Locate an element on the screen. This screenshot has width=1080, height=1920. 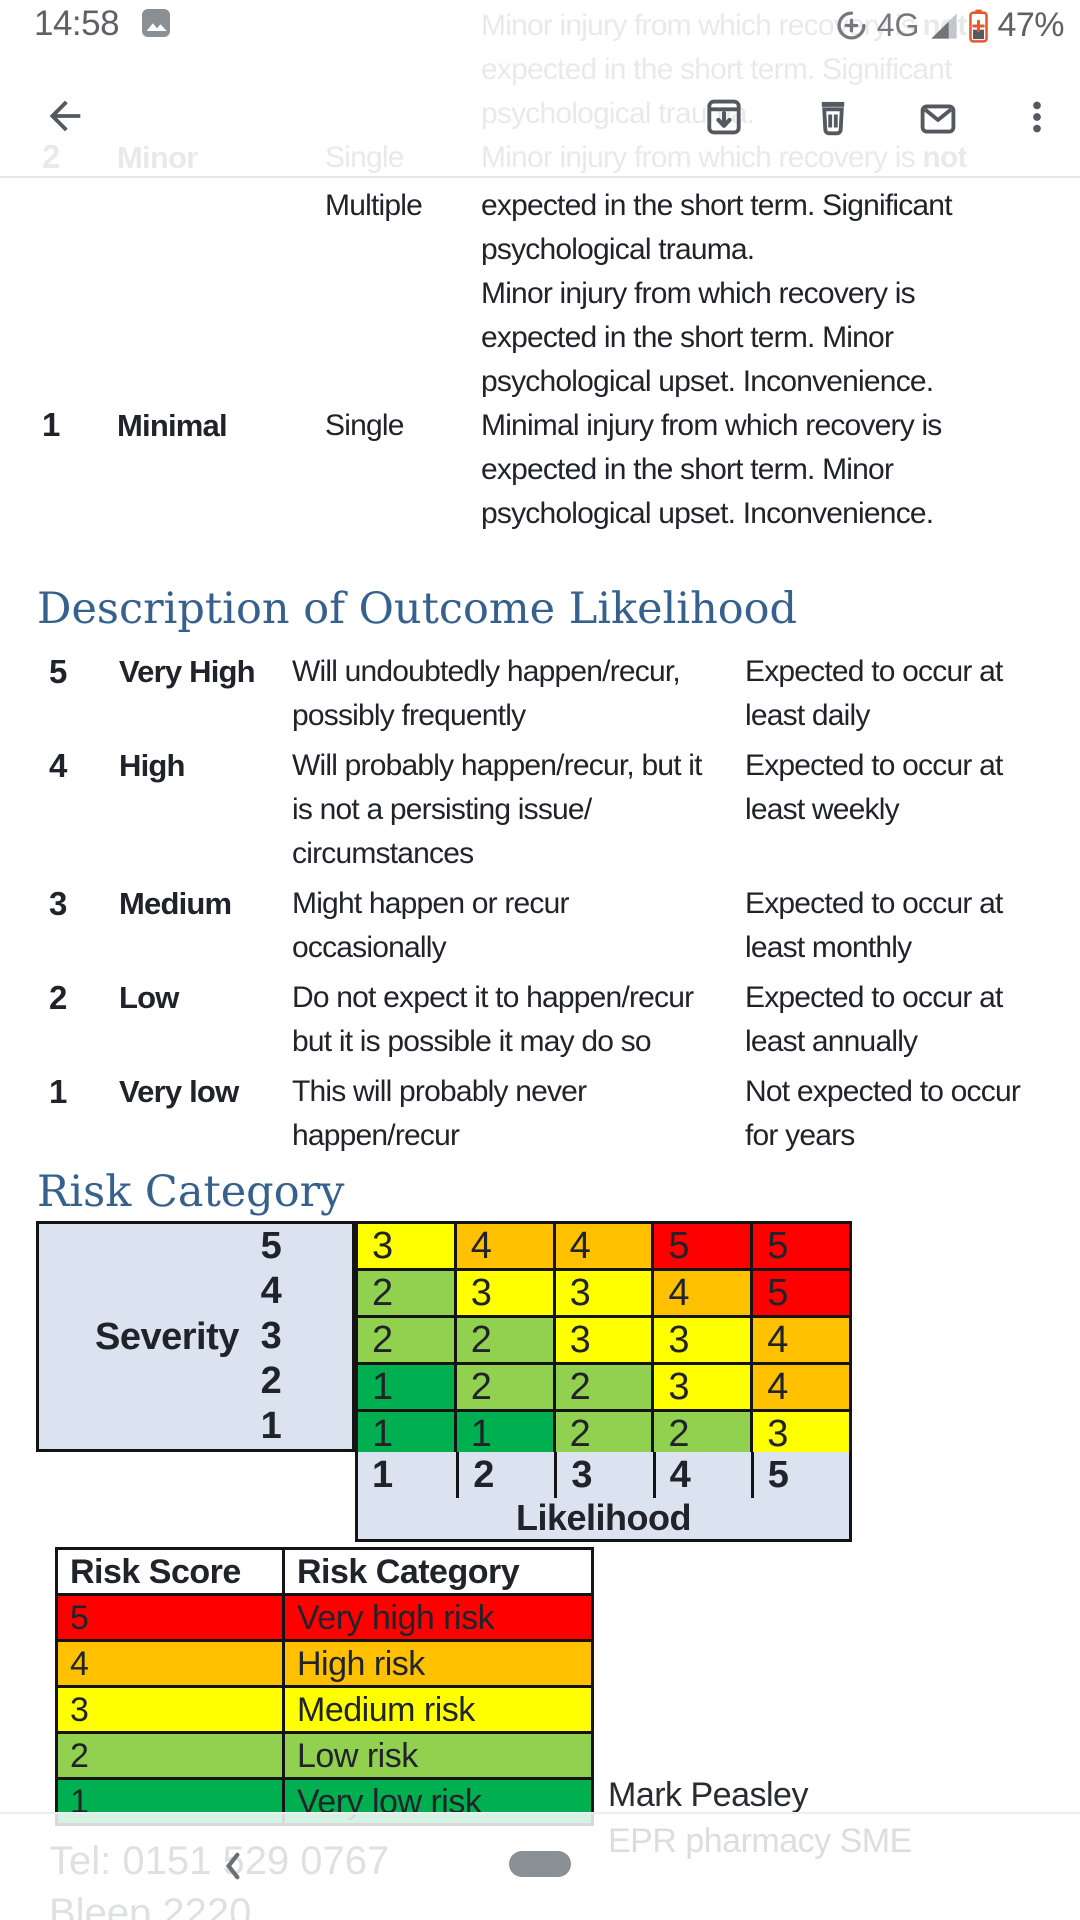
severity-row-exposure: Multiple is located at coordinates (374, 205).